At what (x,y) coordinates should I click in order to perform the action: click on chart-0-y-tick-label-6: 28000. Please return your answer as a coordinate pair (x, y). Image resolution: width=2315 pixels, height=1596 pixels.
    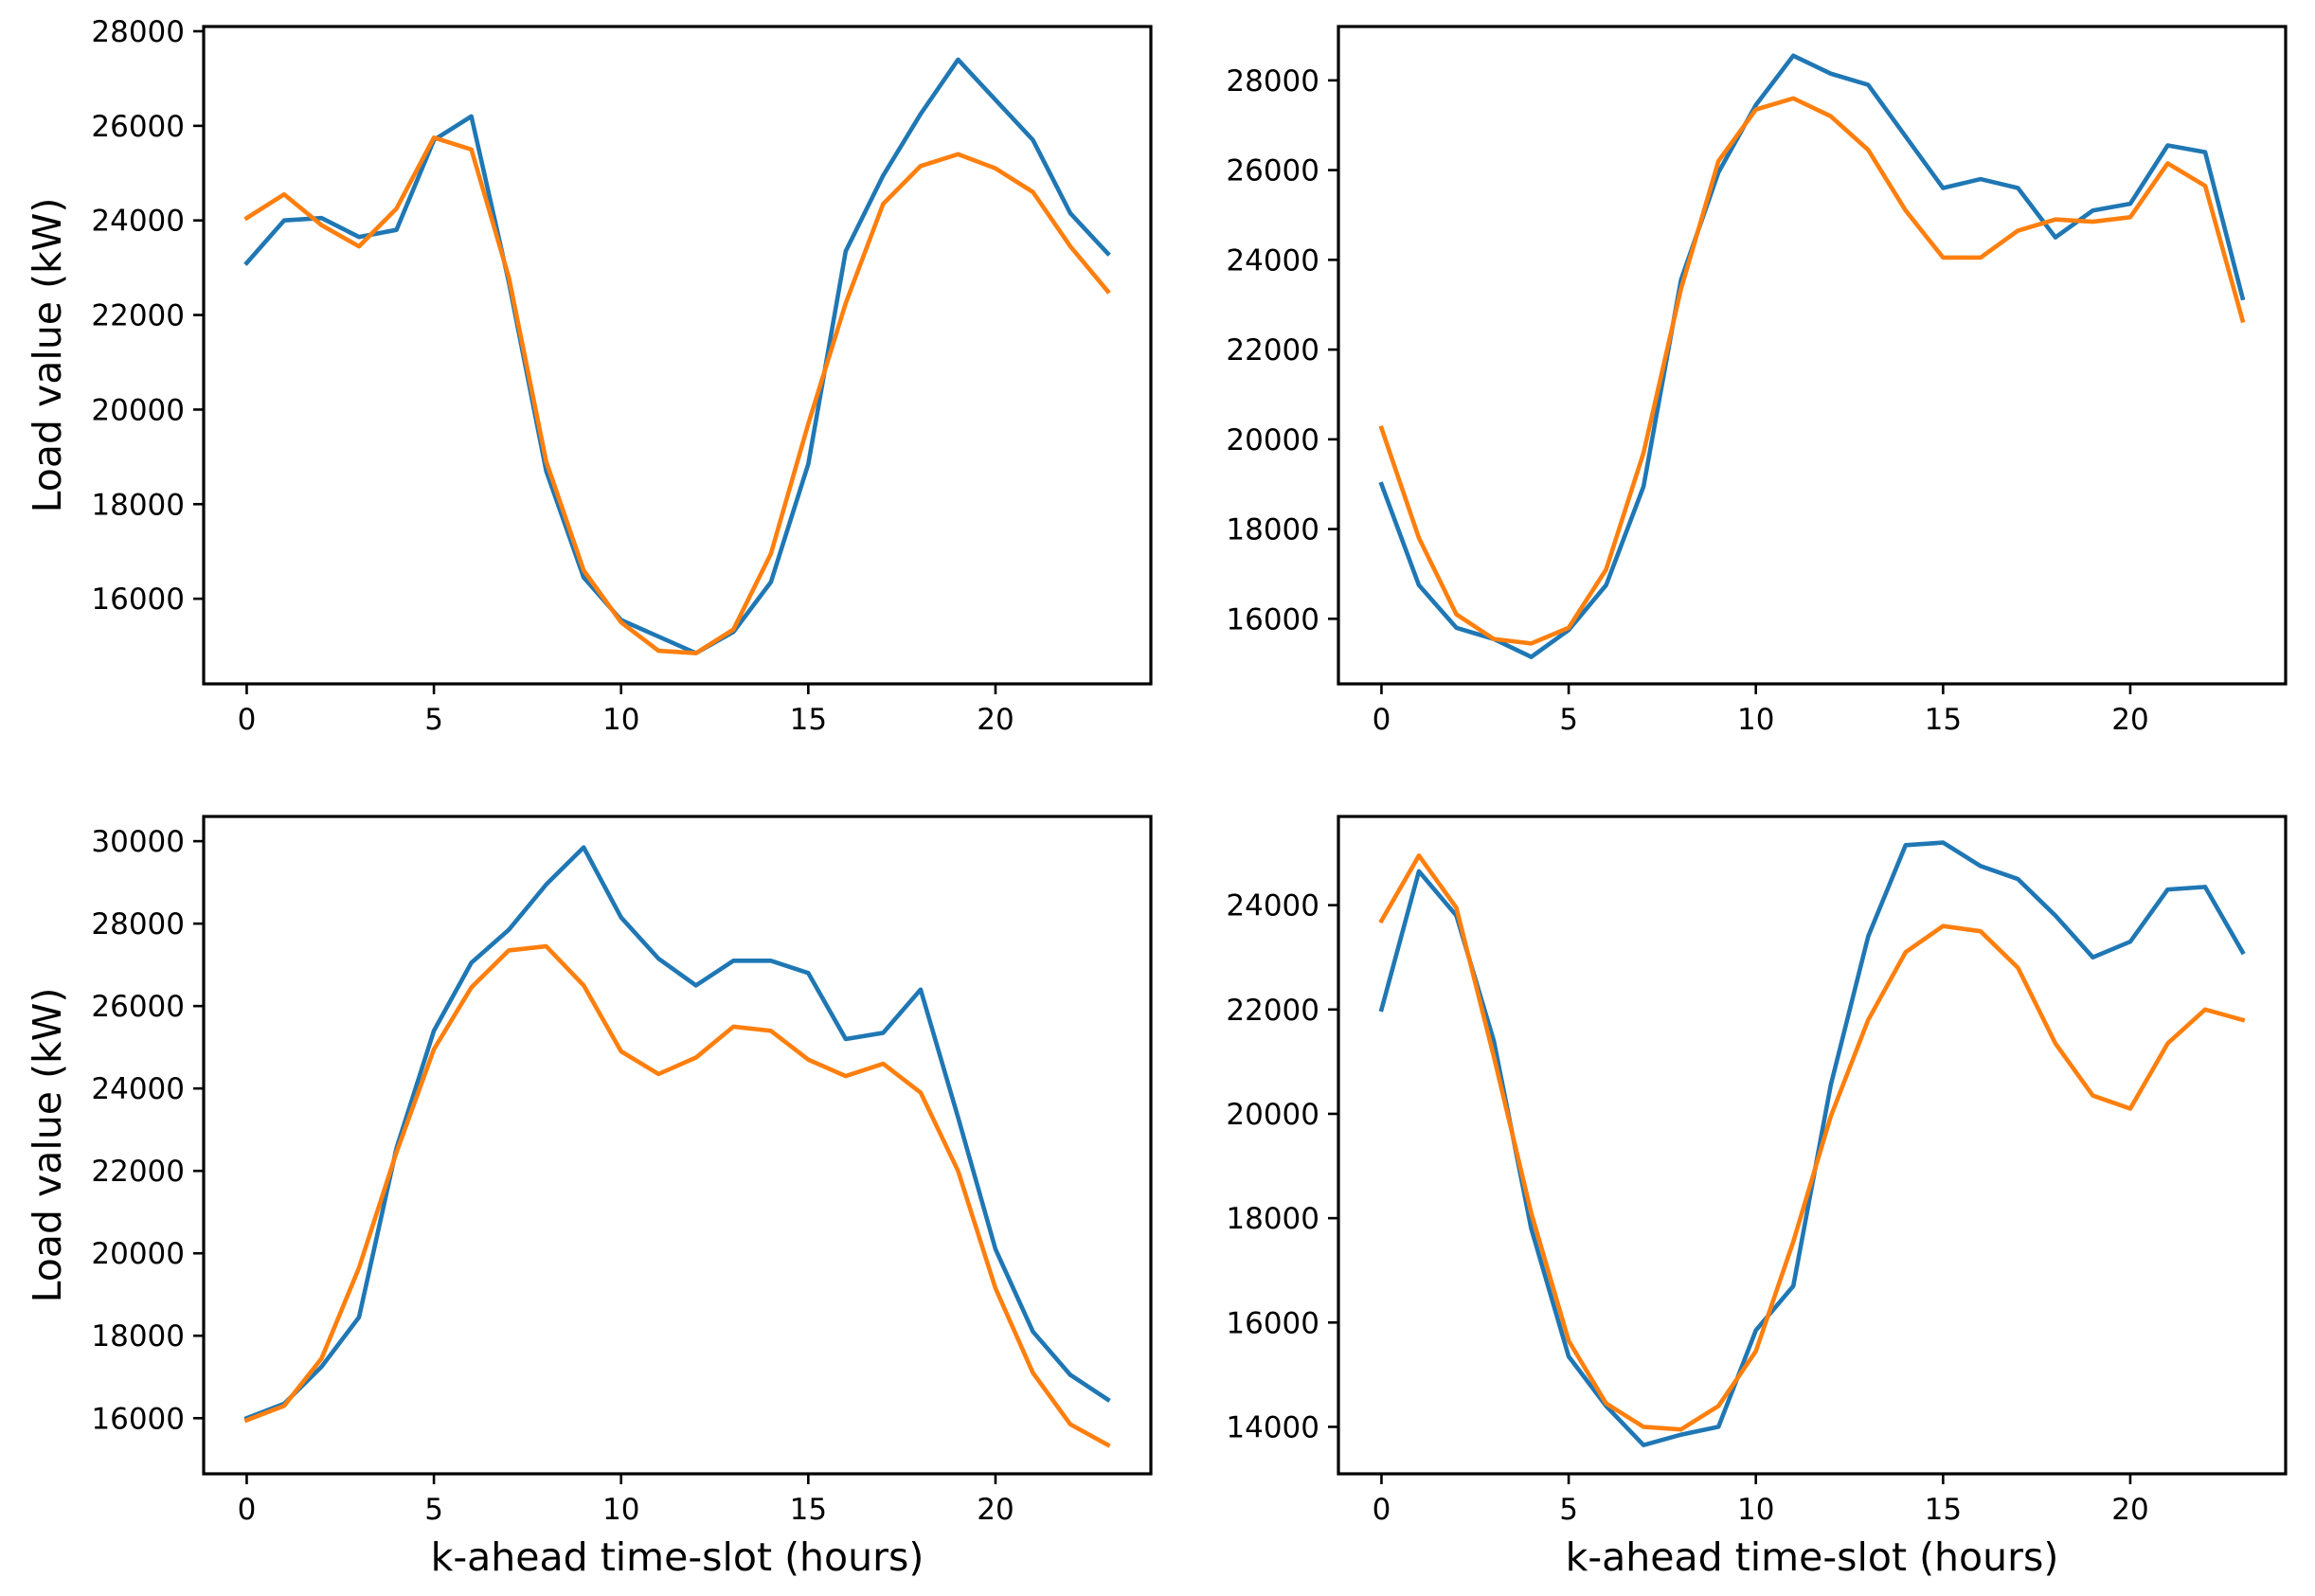
    Looking at the image, I should click on (138, 32).